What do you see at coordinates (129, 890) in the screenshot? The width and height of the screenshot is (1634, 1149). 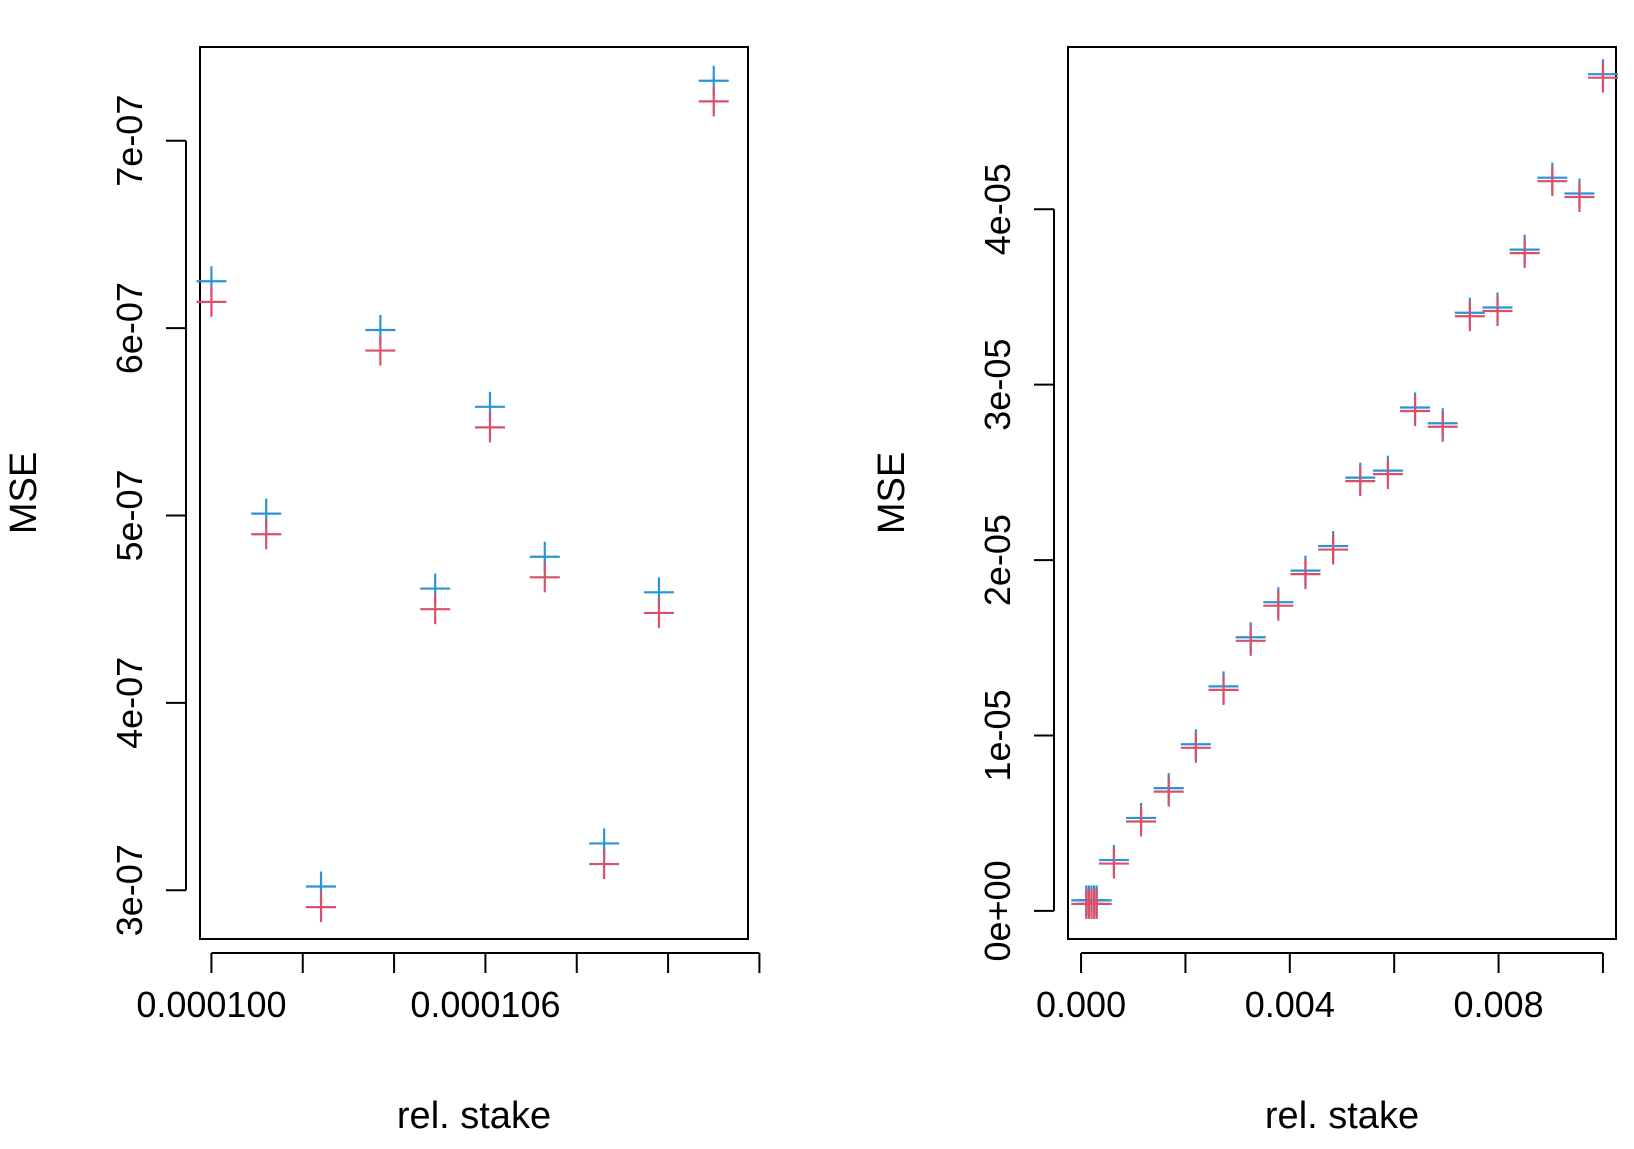 I see `y-tick-label: 3e-07` at bounding box center [129, 890].